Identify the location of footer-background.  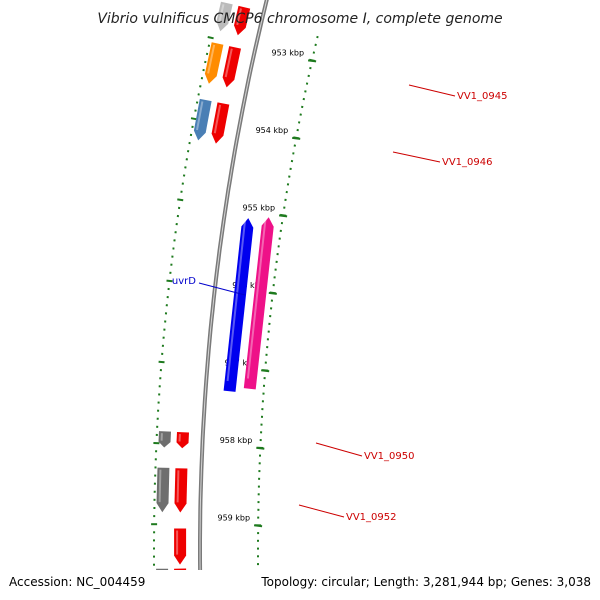
(300, 585).